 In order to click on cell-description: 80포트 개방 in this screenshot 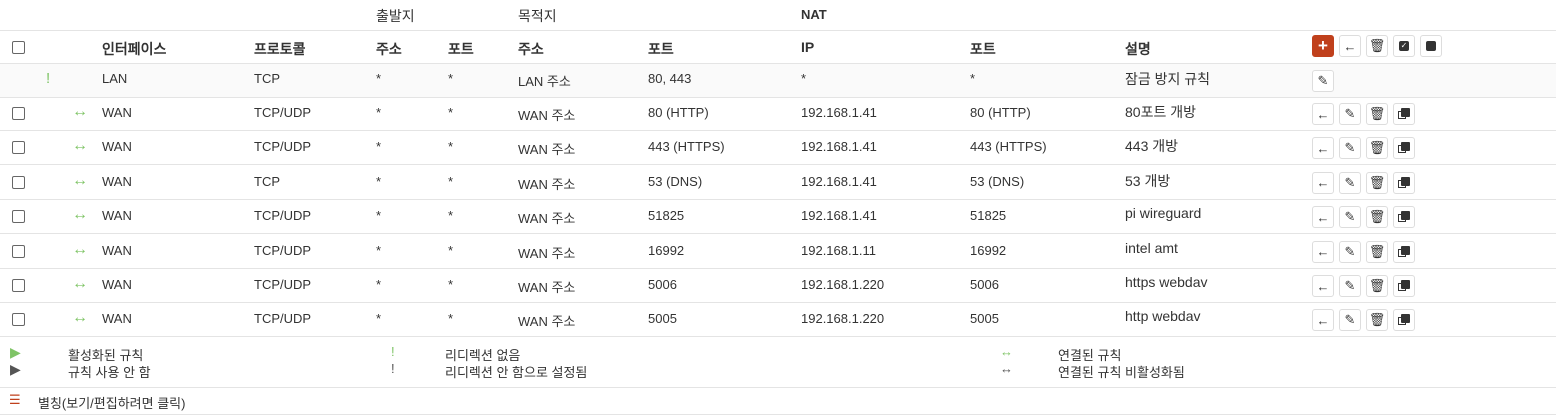, I will do `click(1160, 112)`.